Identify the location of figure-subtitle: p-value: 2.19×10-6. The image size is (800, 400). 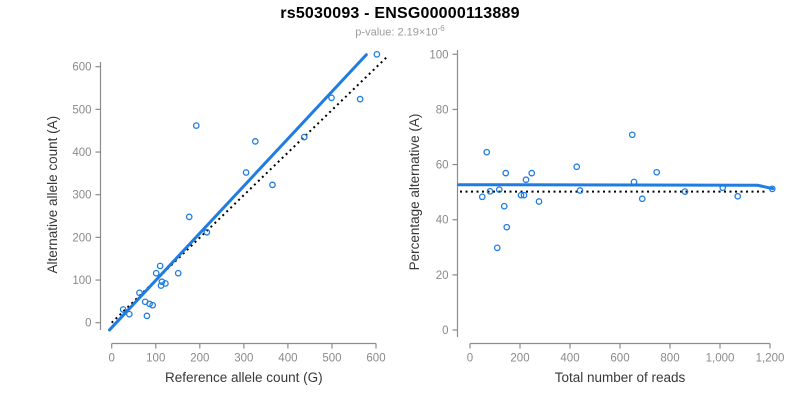
(400, 31).